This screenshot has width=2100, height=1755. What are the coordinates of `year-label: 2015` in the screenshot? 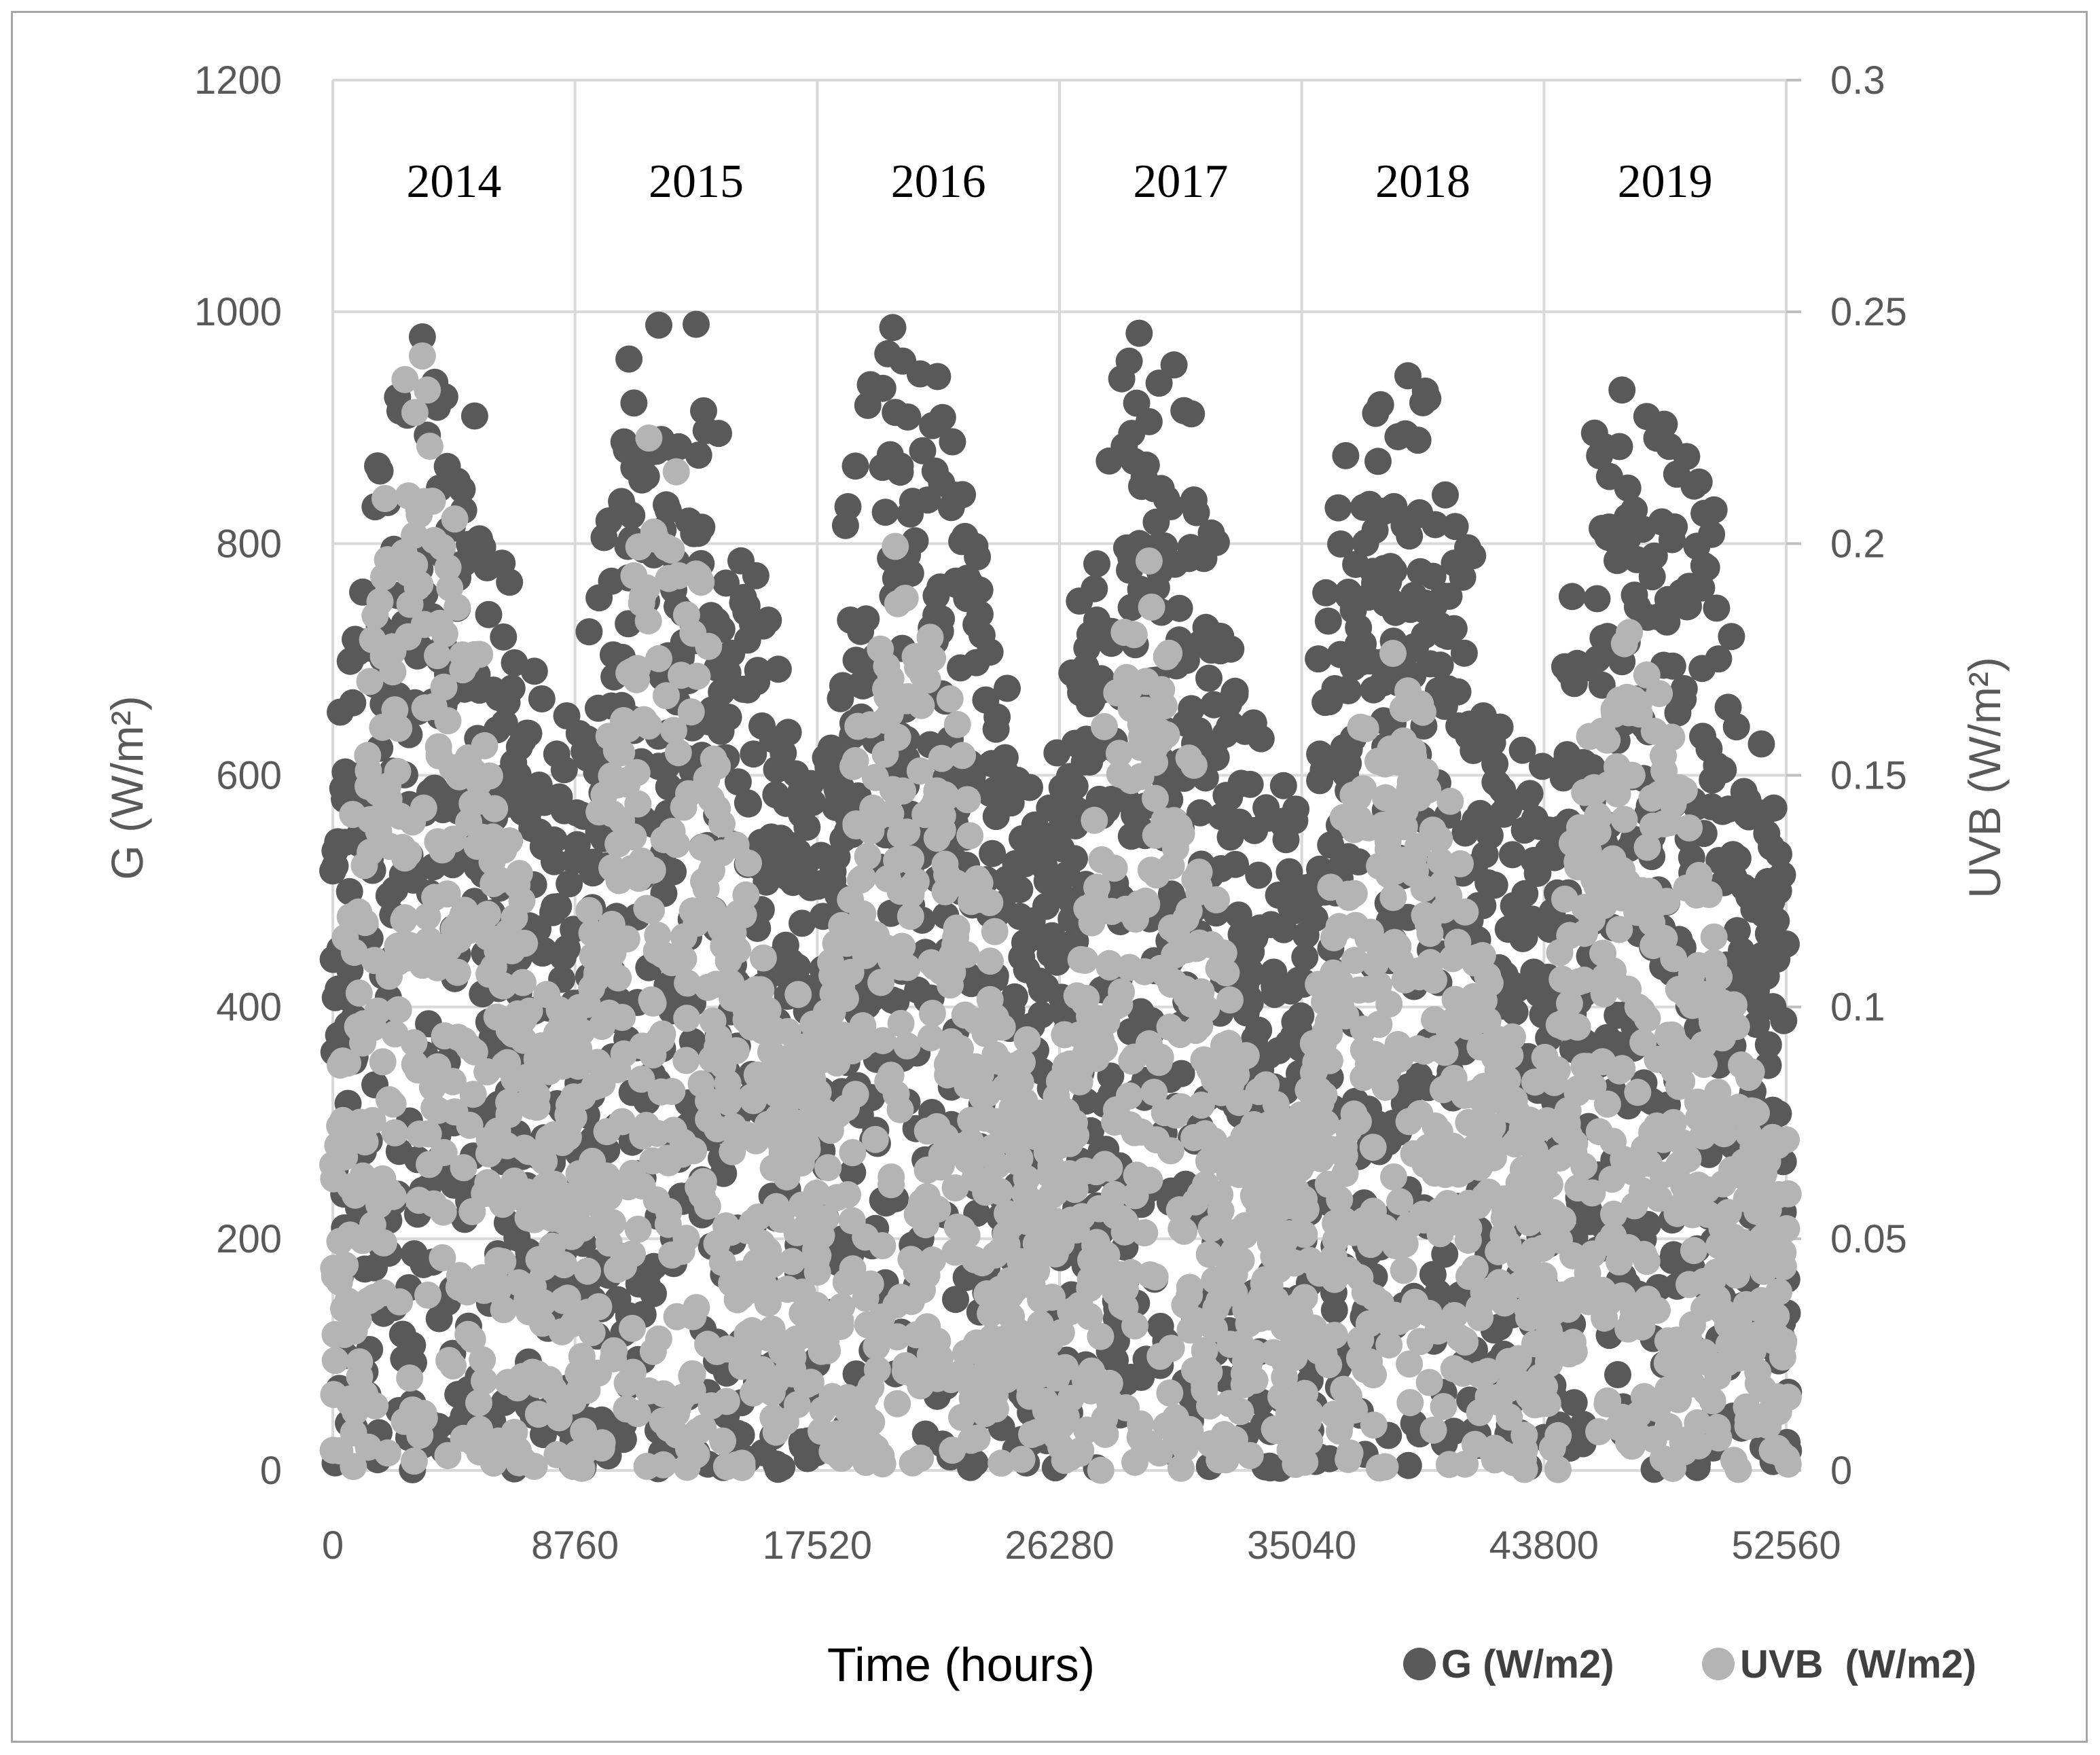 It's located at (696, 182).